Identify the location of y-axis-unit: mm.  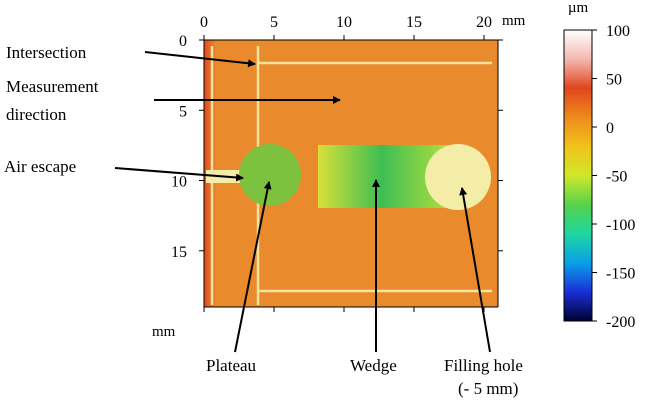
(164, 332).